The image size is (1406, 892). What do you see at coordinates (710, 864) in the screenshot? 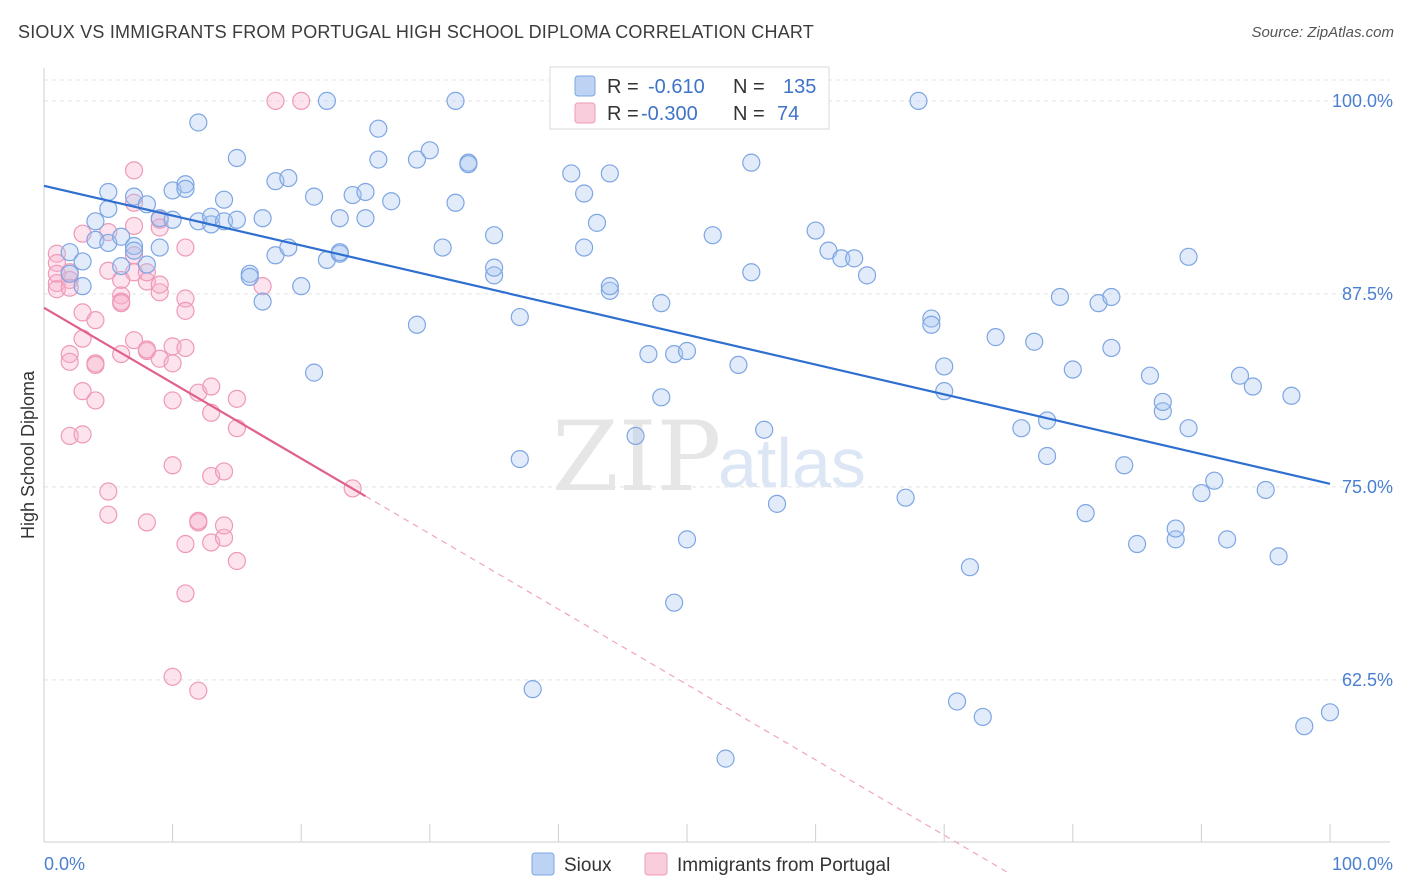
I see `series-legend: Sioux Immigrants from Portugal` at bounding box center [710, 864].